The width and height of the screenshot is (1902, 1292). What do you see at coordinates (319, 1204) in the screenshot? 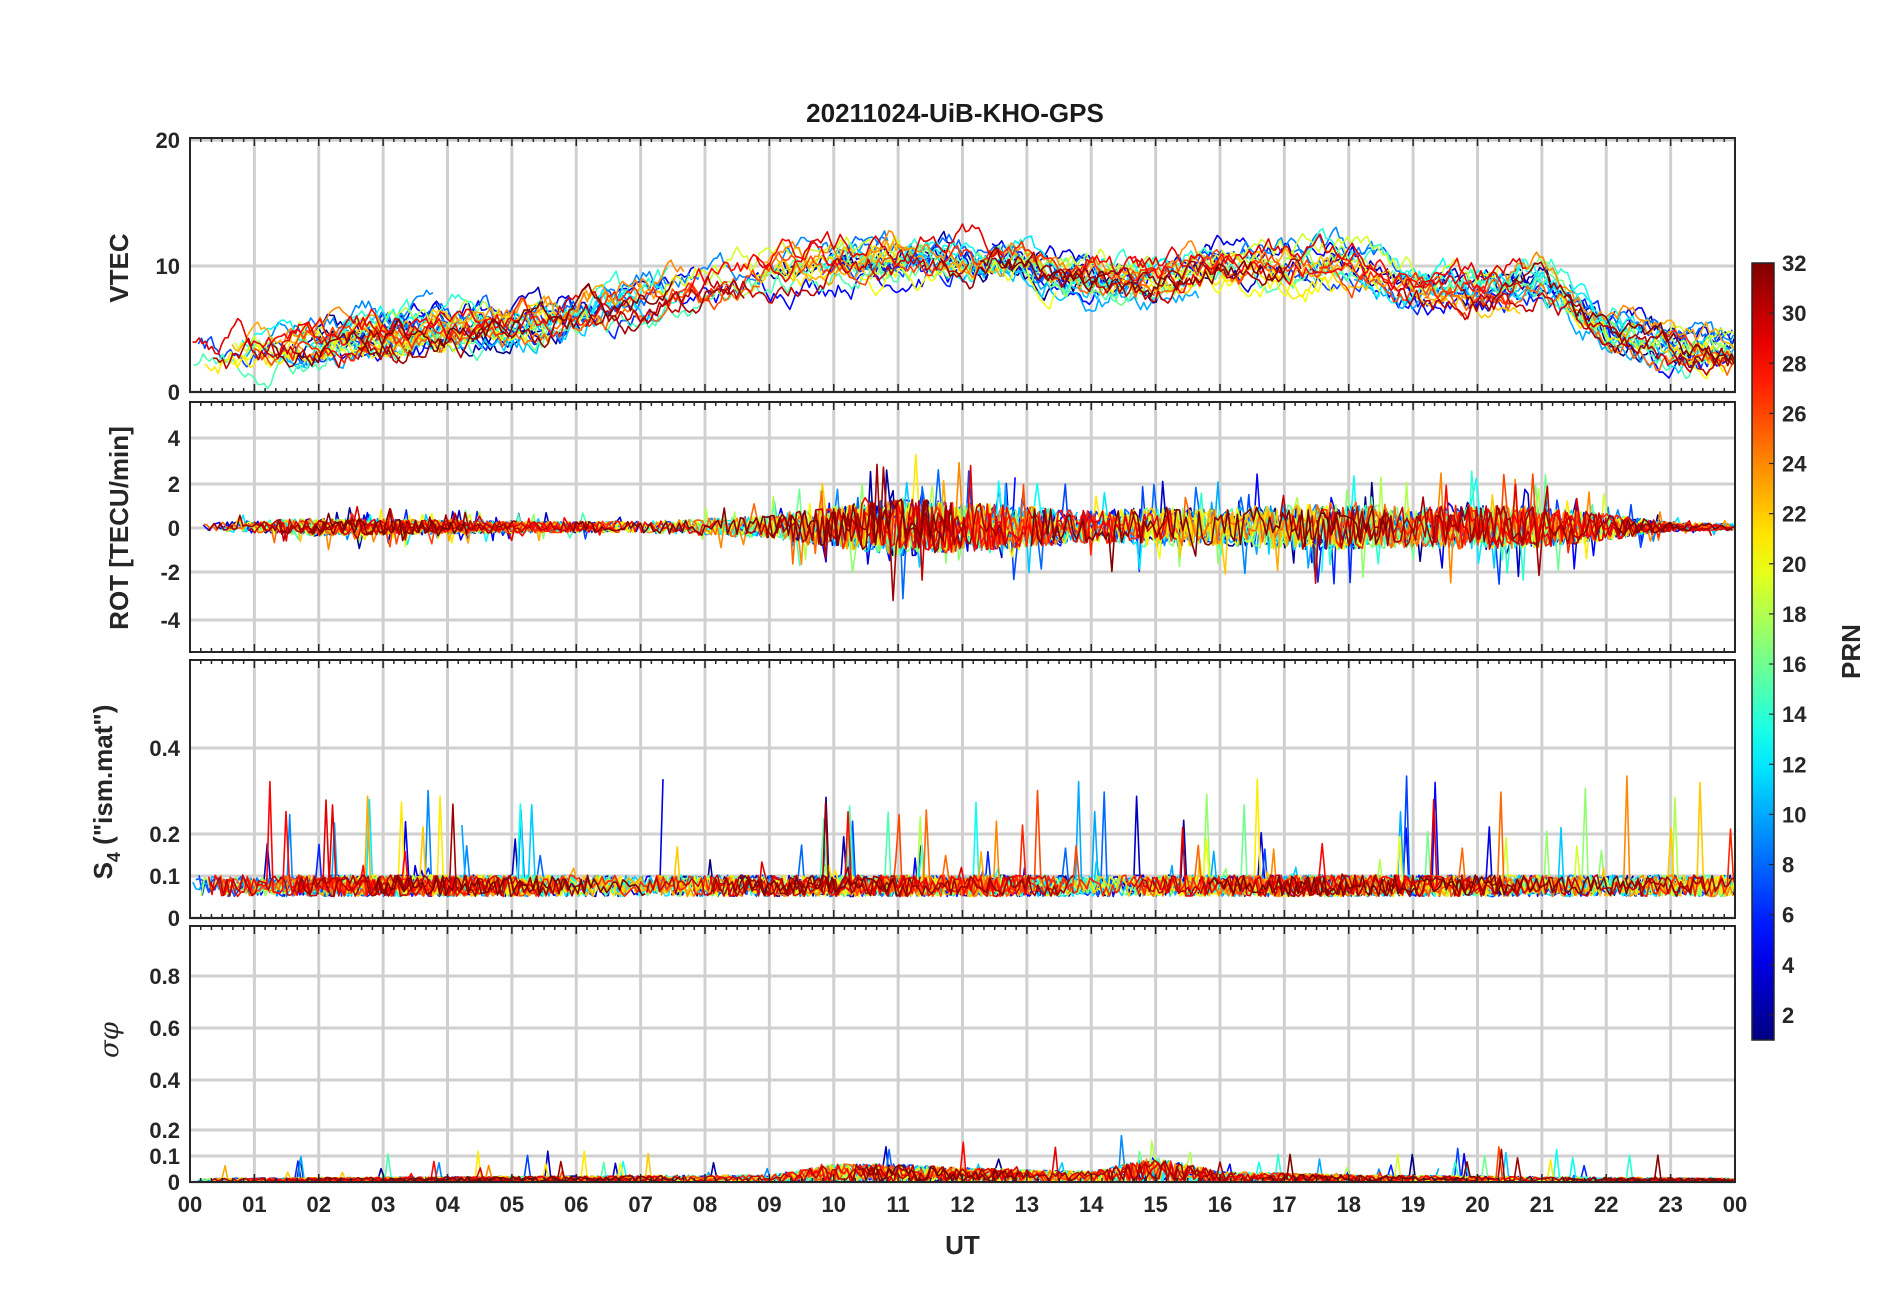
I see `x-tick-label: 02` at bounding box center [319, 1204].